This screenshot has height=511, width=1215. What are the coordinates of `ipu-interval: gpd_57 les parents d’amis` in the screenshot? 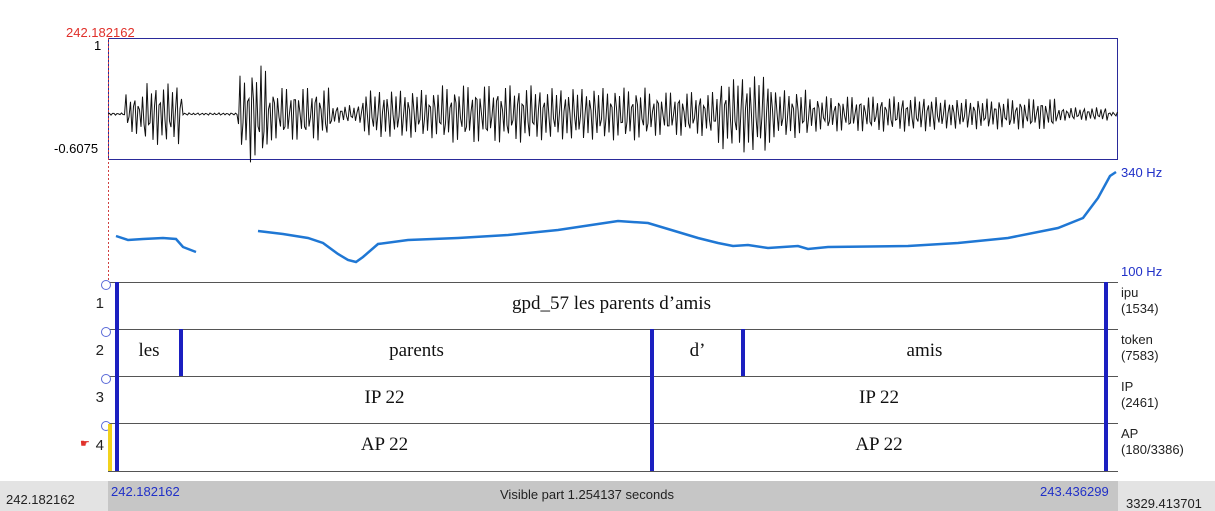 It's located at (611, 303).